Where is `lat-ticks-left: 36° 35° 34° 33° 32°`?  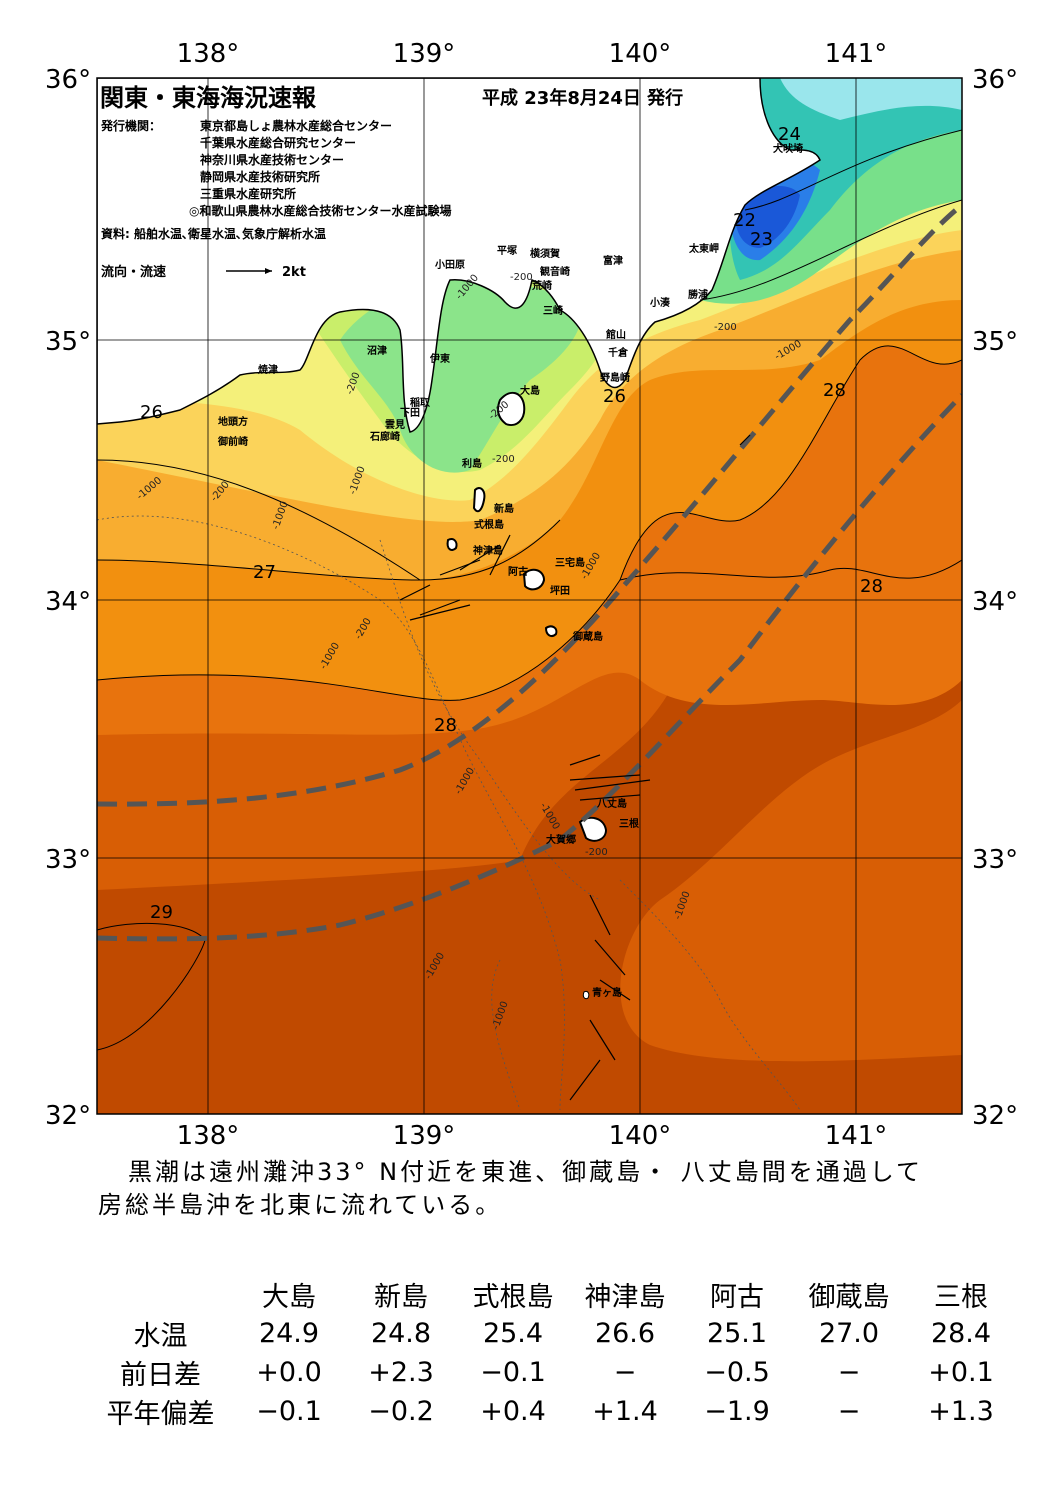
lat-ticks-left: 36° 35° 34° 33° 32° is located at coordinates (68, 598).